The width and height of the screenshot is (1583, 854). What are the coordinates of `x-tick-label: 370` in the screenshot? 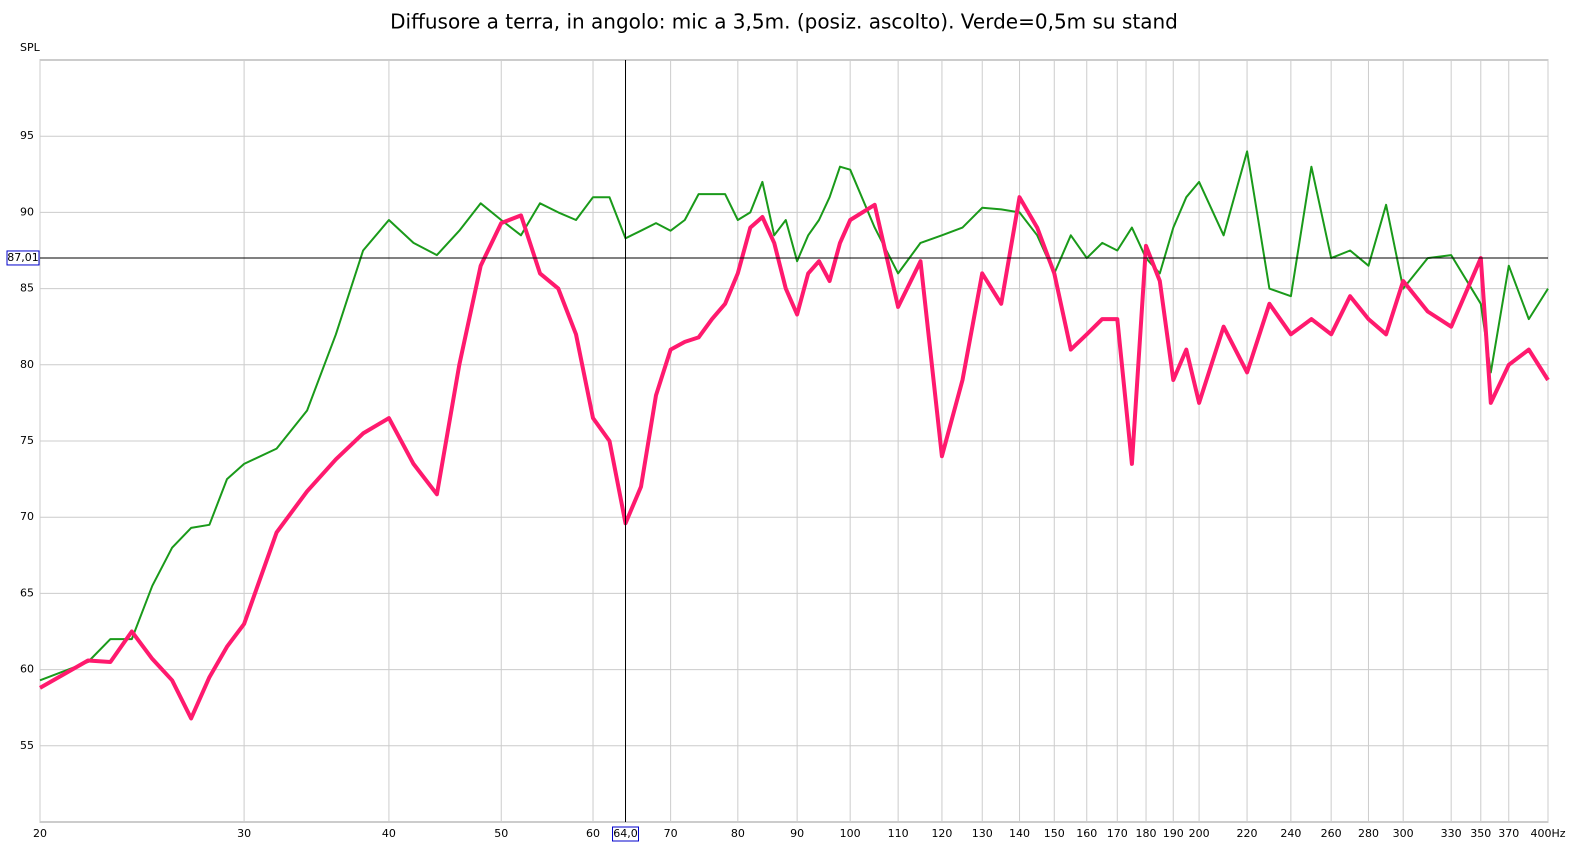 It's located at (1508, 833).